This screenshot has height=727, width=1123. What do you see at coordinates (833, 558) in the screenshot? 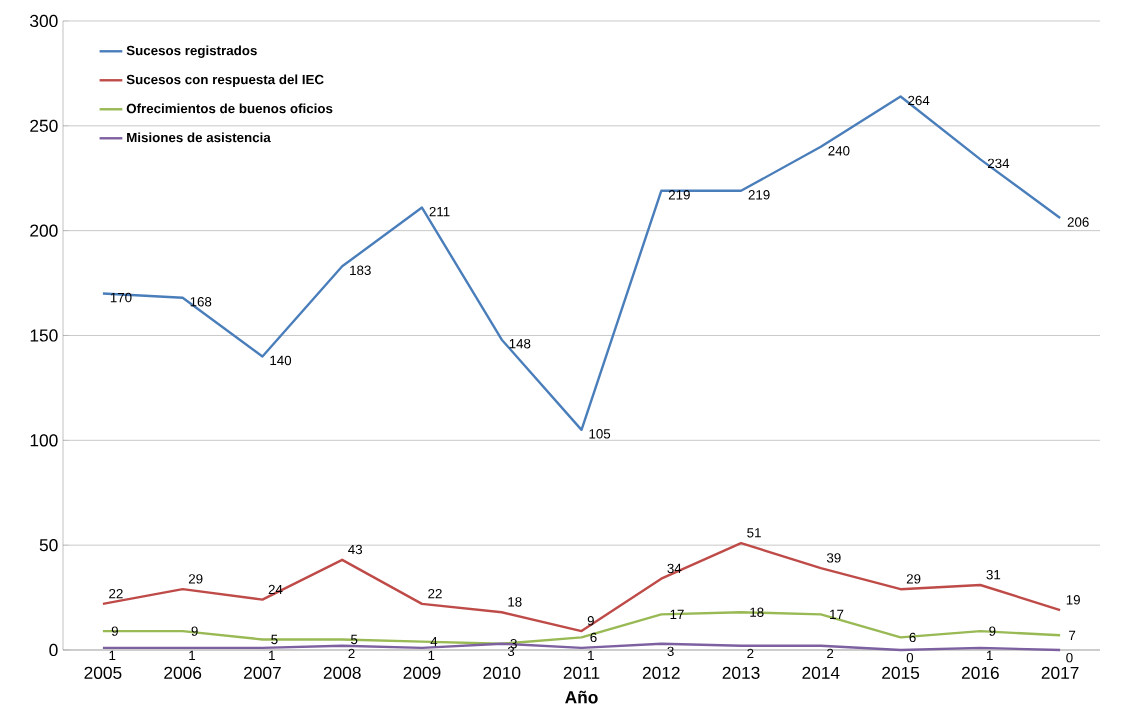
I see `data-label: 39` at bounding box center [833, 558].